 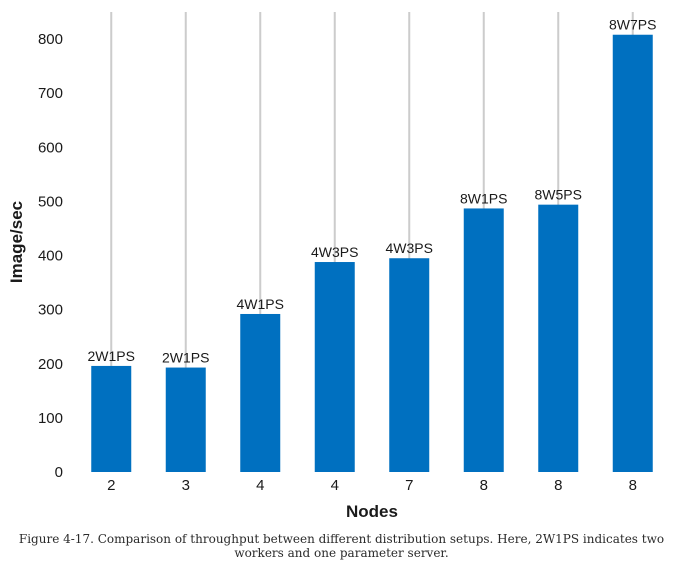 I want to click on x-tick-label: 3, so click(x=186, y=485).